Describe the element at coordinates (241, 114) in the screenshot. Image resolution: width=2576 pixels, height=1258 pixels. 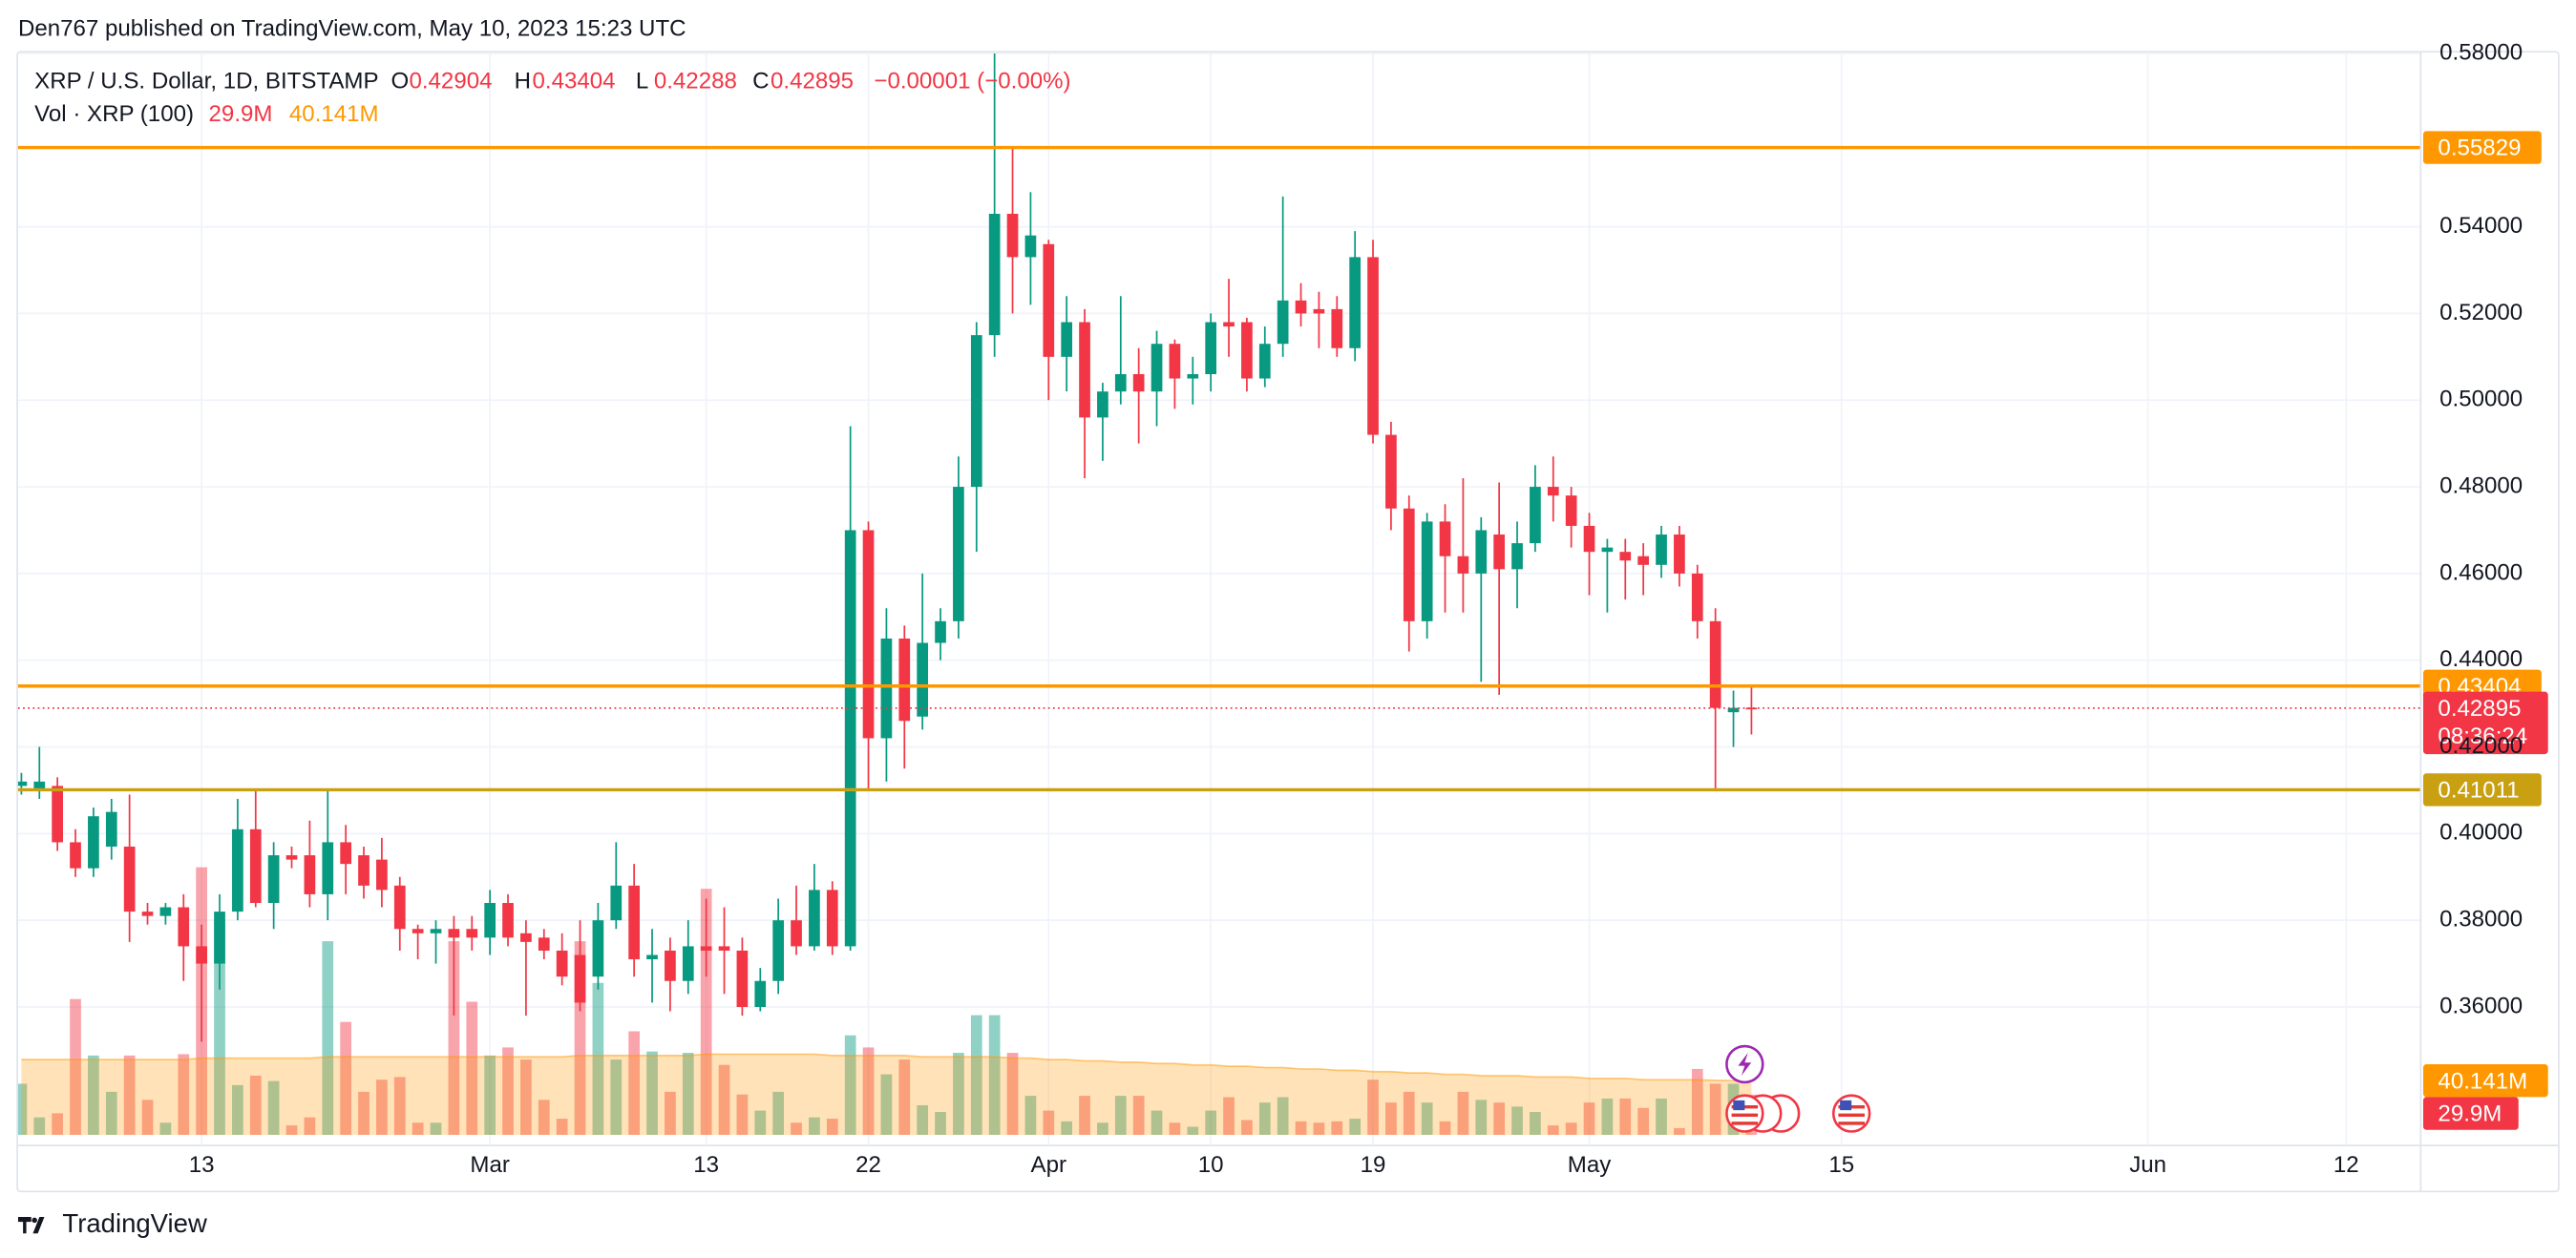
I see `volume-legend-value: 29.9M` at that location.